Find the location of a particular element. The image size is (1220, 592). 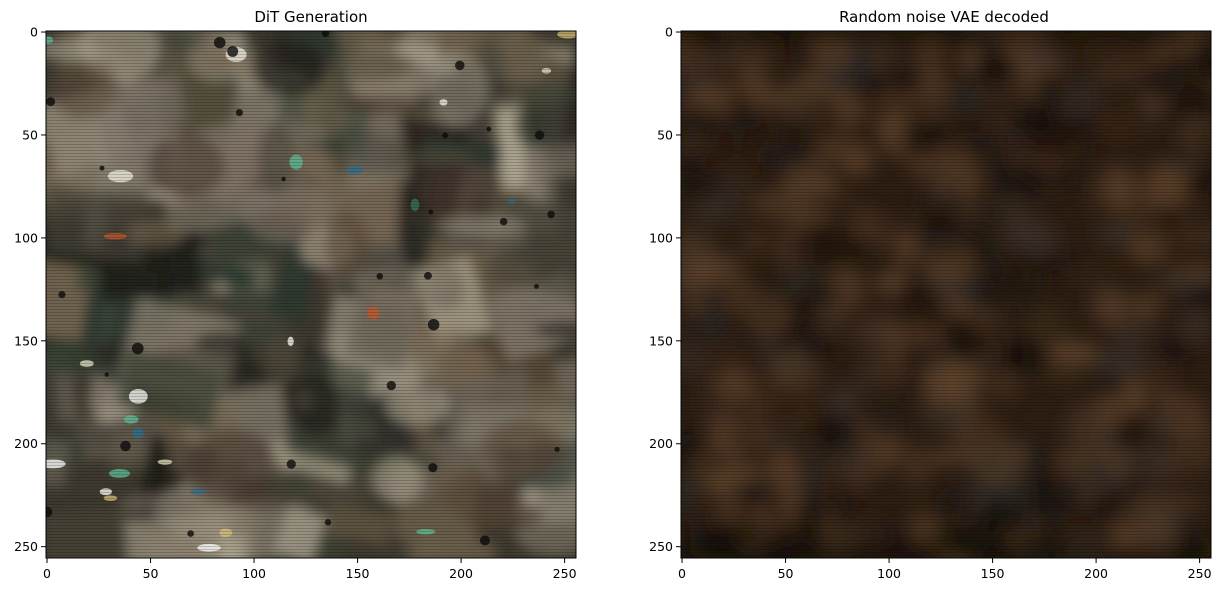

panel-title: Random noise VAE decoded is located at coordinates (944, 17).